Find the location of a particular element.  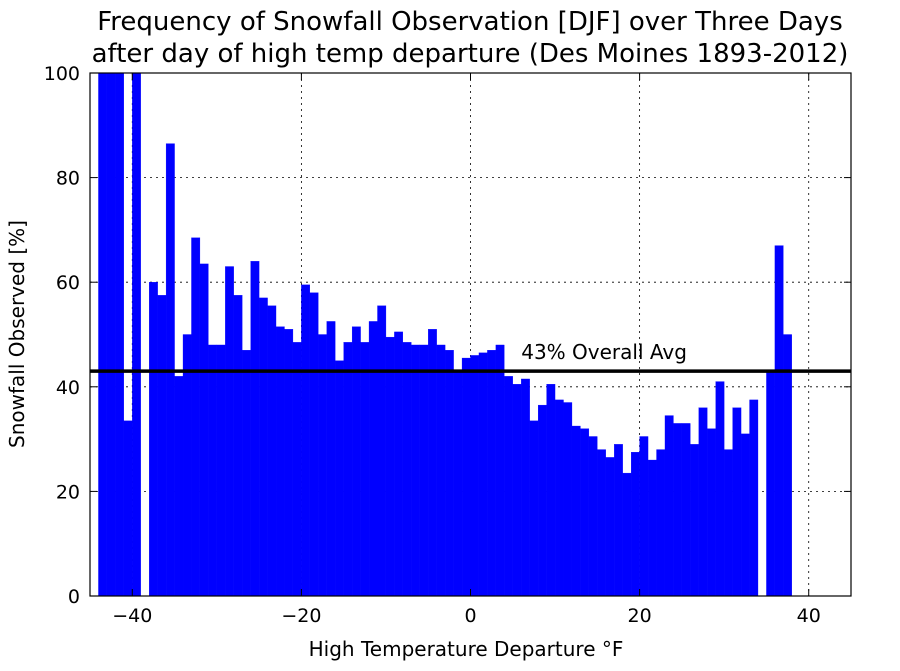

y-tick-label: 60 is located at coordinates (68, 283).